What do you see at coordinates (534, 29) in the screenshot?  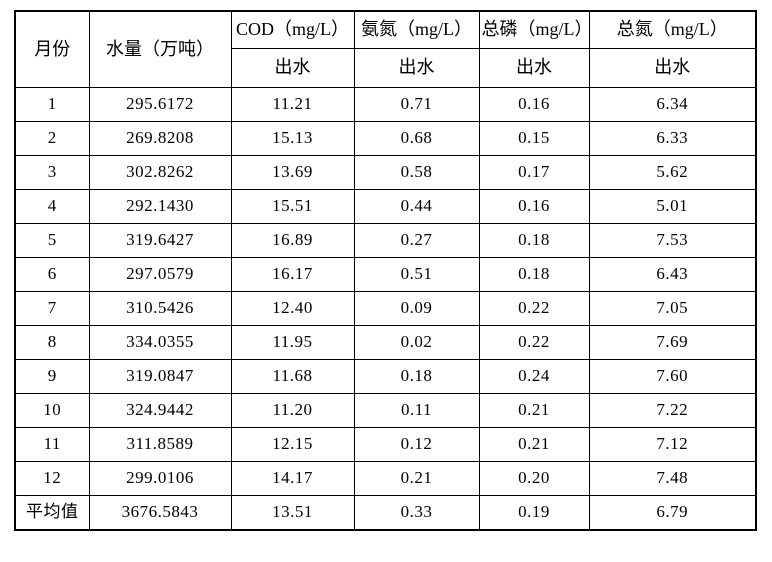 I see `header-total-phosphorus: 总磷（mg/L）` at bounding box center [534, 29].